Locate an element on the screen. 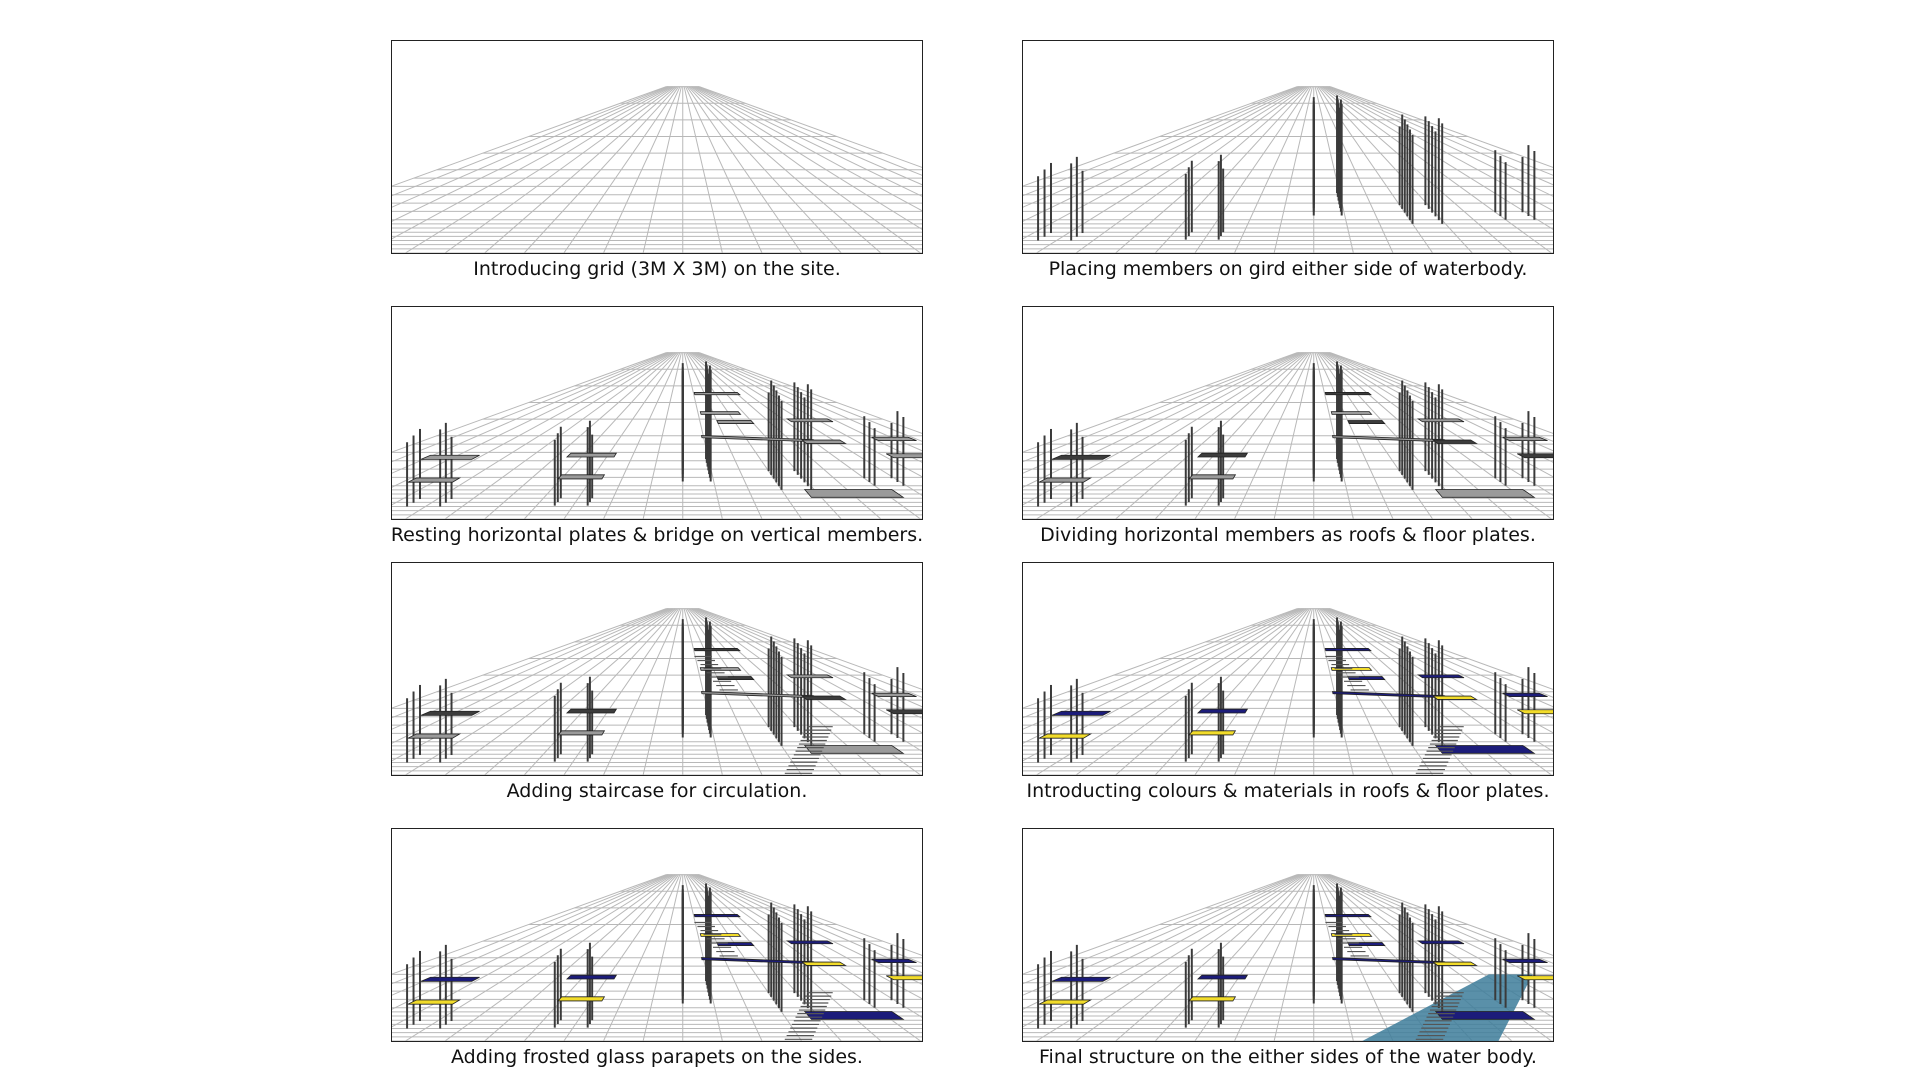  final-diagram is located at coordinates (1288, 957).